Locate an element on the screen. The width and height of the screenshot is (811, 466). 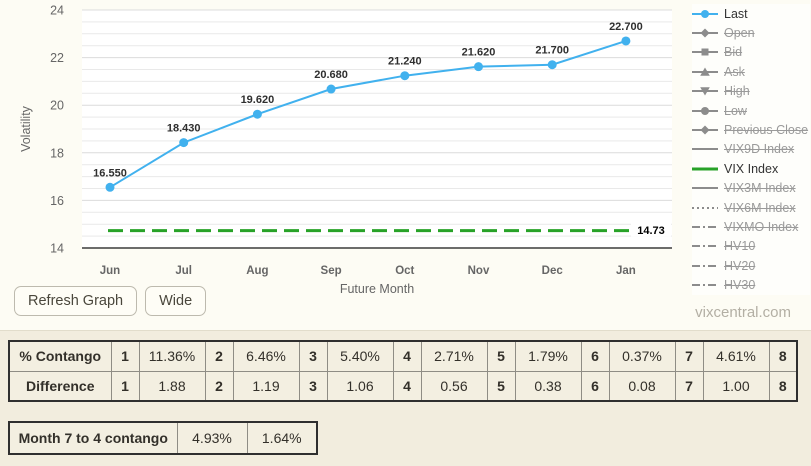
legend-label: VIX6M Index is located at coordinates (760, 207).